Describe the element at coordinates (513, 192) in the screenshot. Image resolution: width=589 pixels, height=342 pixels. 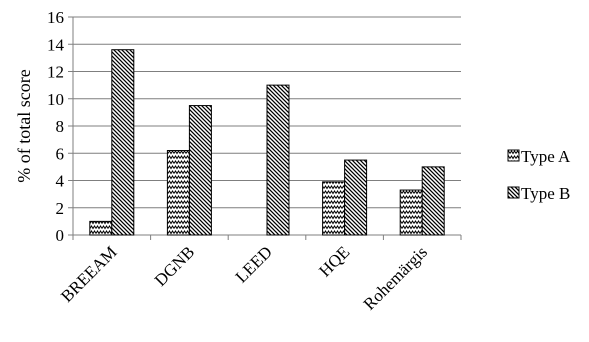
I see `legend-swatch-type-b` at that location.